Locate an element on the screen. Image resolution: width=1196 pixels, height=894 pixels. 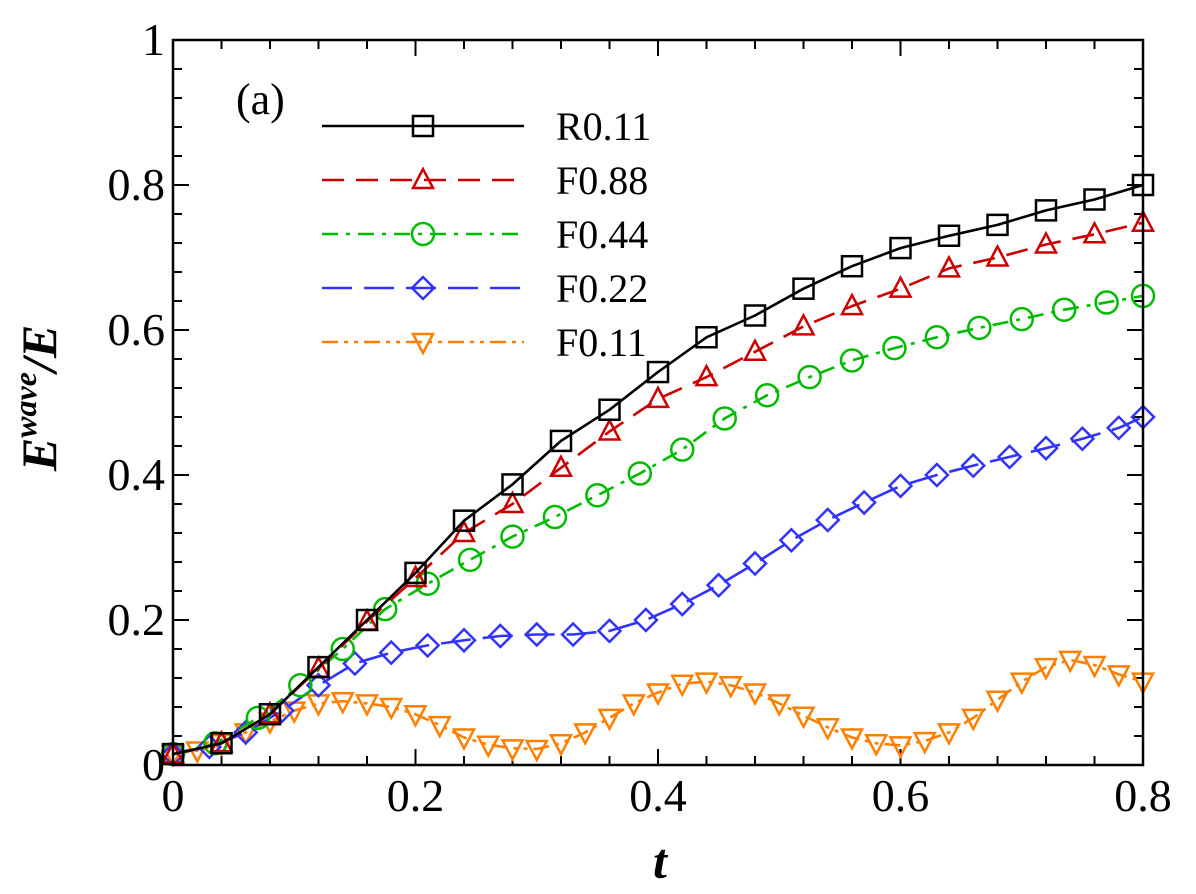
legend-entry: F0.22 is located at coordinates (485, 288).